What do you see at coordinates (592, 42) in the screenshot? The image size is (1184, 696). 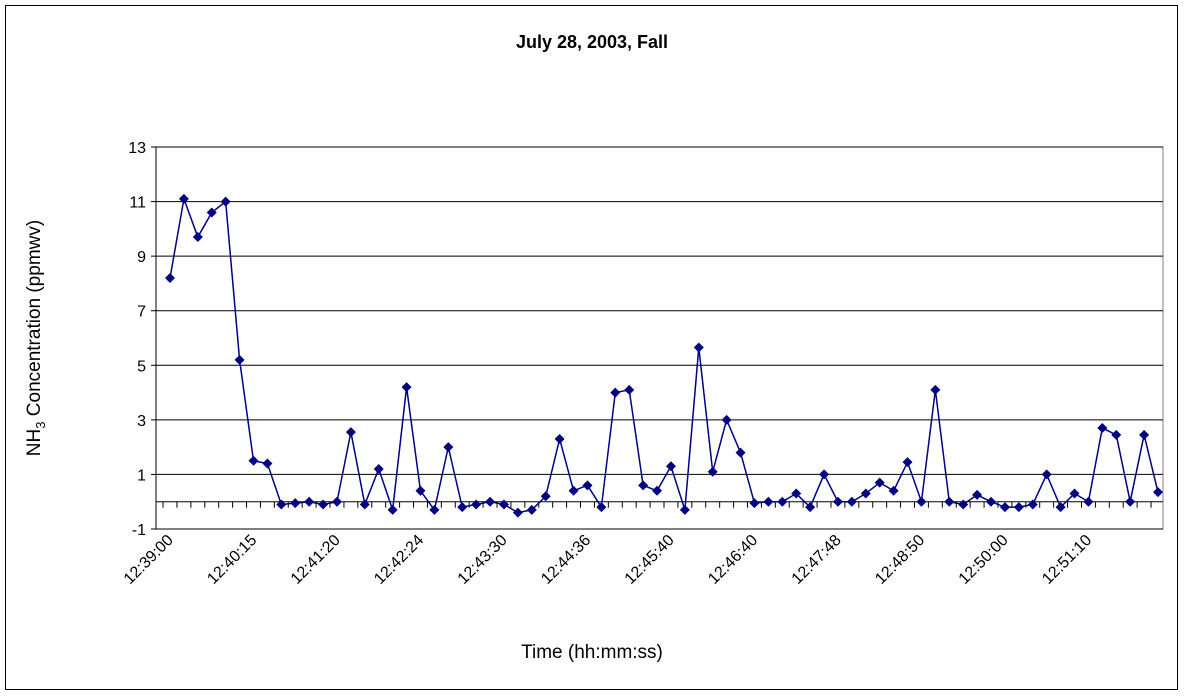 I see `chart-title: July 28, 2003, Fall` at bounding box center [592, 42].